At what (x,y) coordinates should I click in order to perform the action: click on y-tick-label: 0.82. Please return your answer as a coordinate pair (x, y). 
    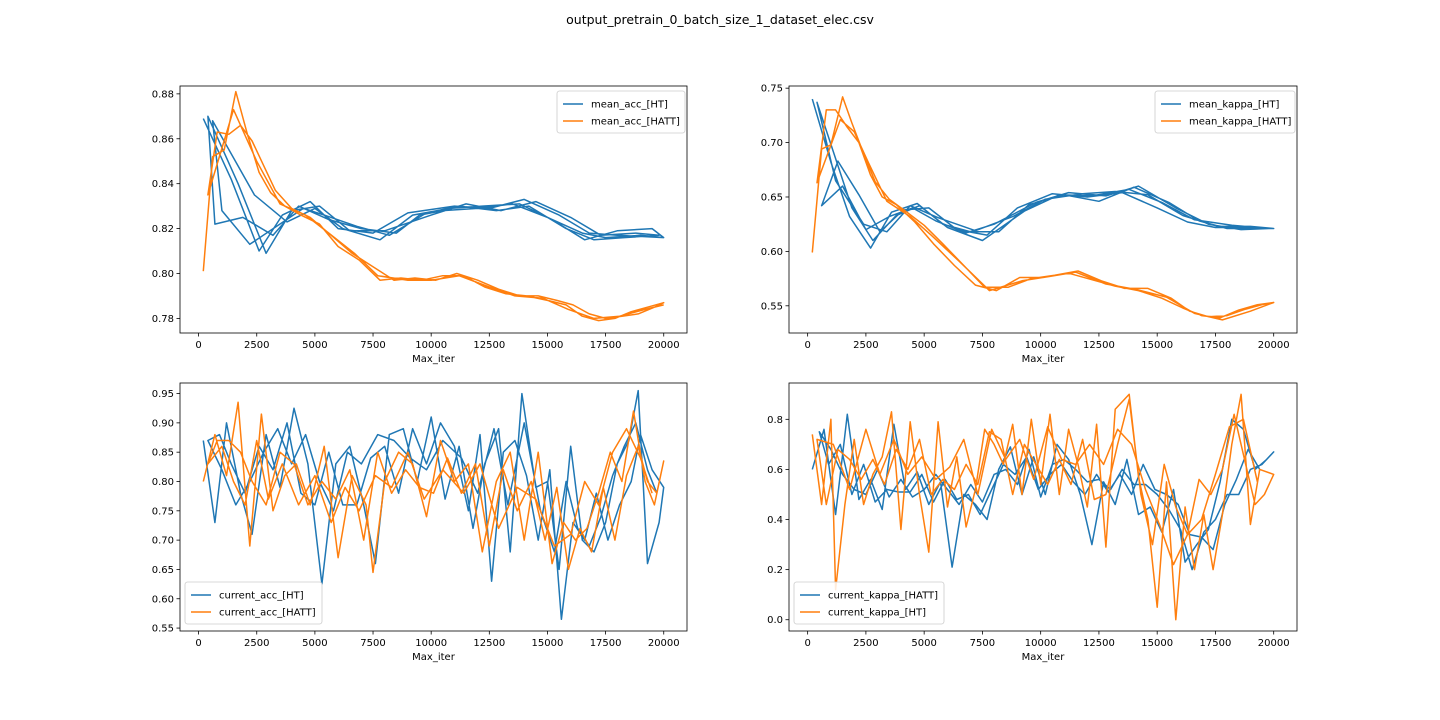
    Looking at the image, I should click on (163, 229).